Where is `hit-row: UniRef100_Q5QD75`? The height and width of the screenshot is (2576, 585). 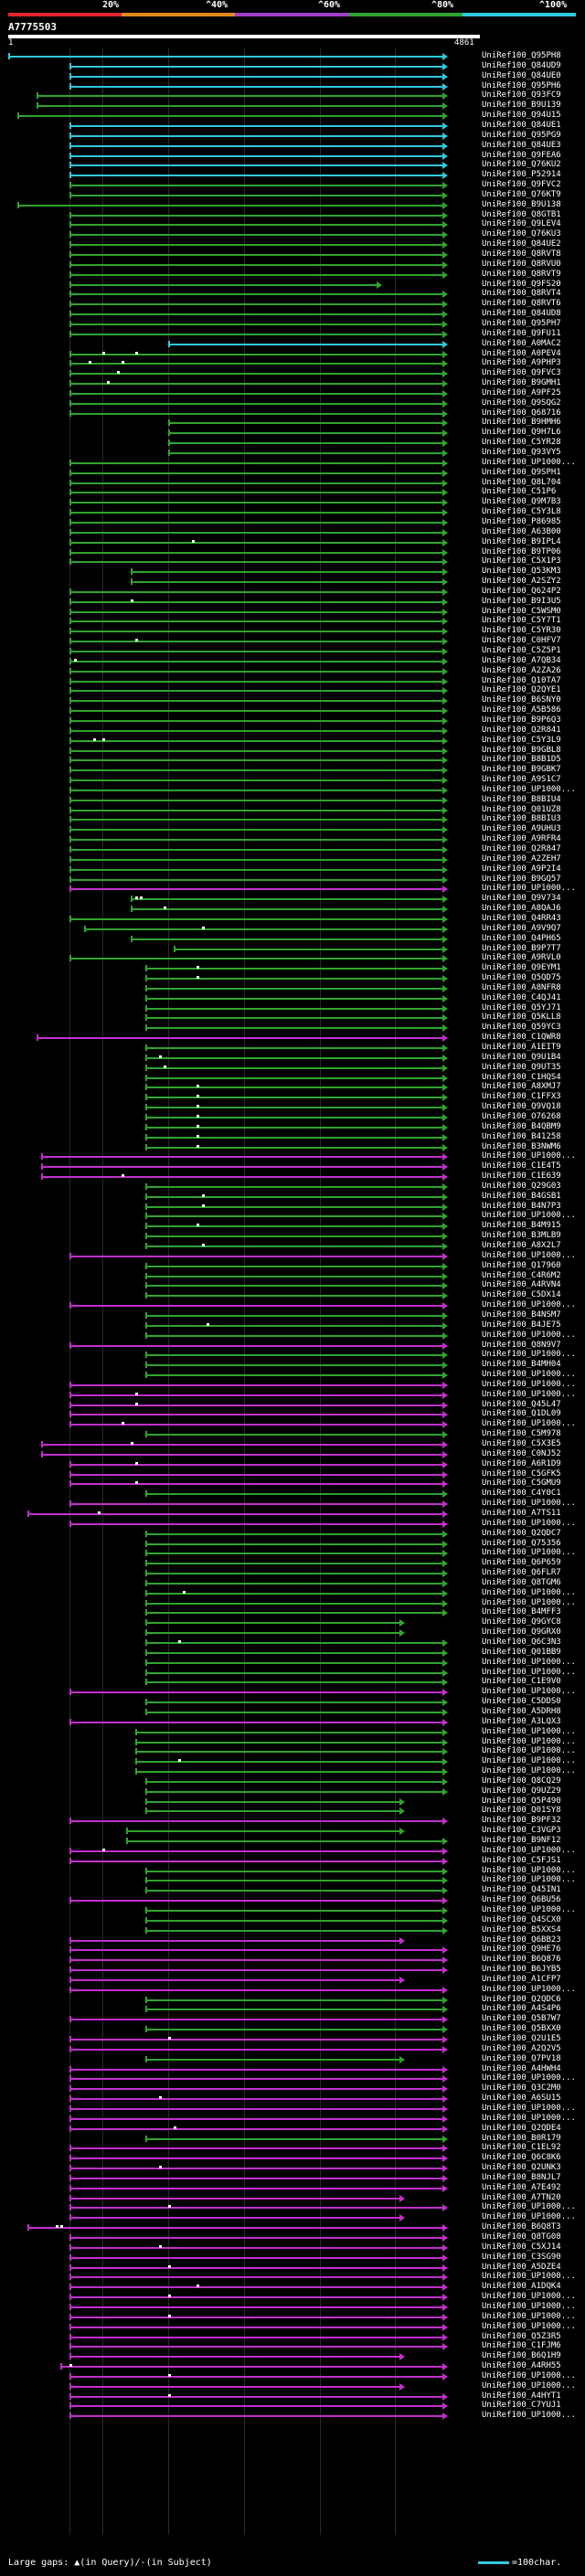 hit-row: UniRef100_Q5QD75 is located at coordinates (293, 978).